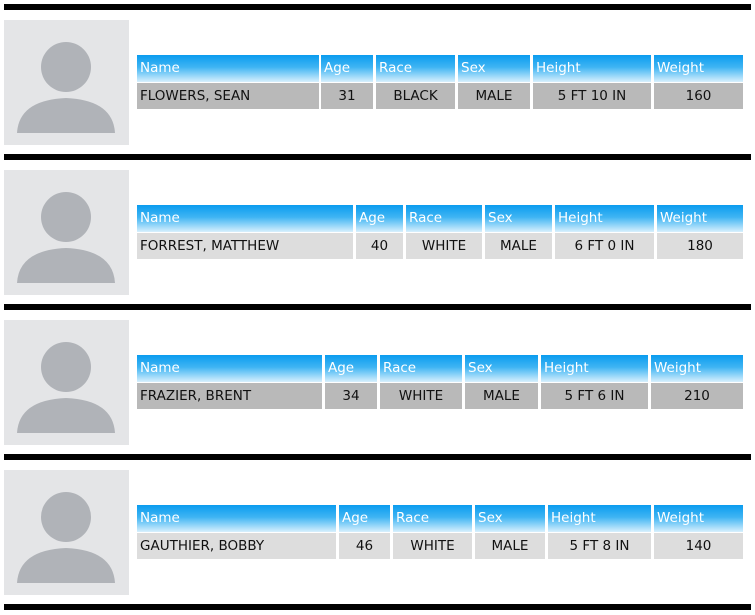 The width and height of the screenshot is (755, 615). Describe the element at coordinates (698, 546) in the screenshot. I see `cell-value: 140` at that location.